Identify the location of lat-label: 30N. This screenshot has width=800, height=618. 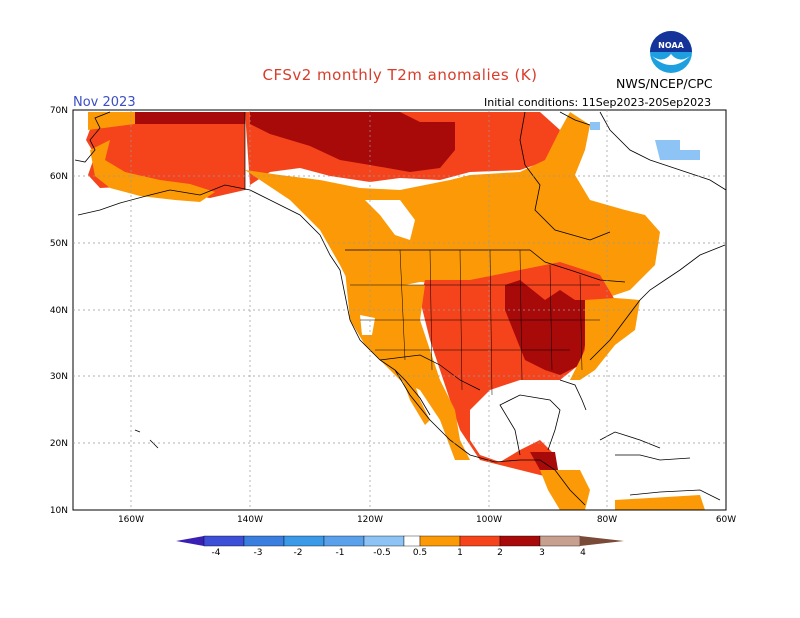
(59, 377).